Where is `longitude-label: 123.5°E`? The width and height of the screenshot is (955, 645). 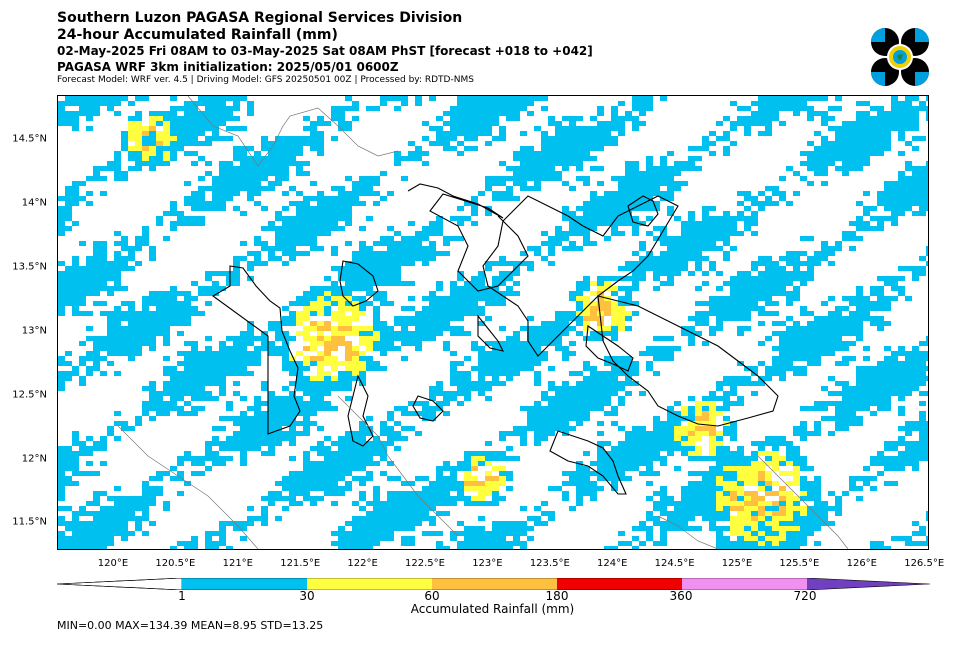
longitude-label: 123.5°E is located at coordinates (549, 563).